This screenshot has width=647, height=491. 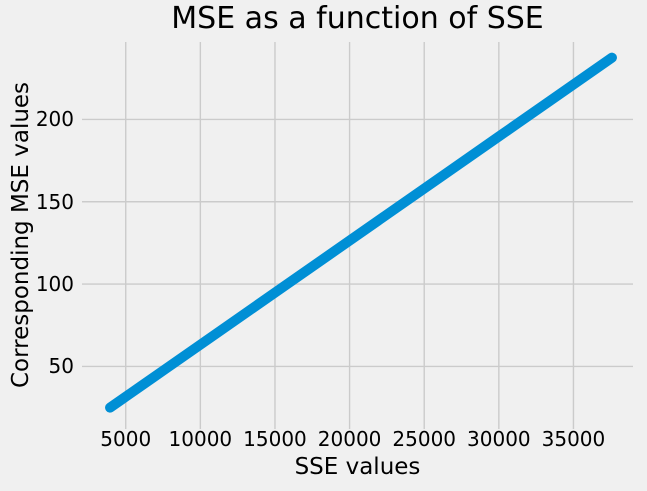 What do you see at coordinates (573, 439) in the screenshot?
I see `x-tick-label: 35000` at bounding box center [573, 439].